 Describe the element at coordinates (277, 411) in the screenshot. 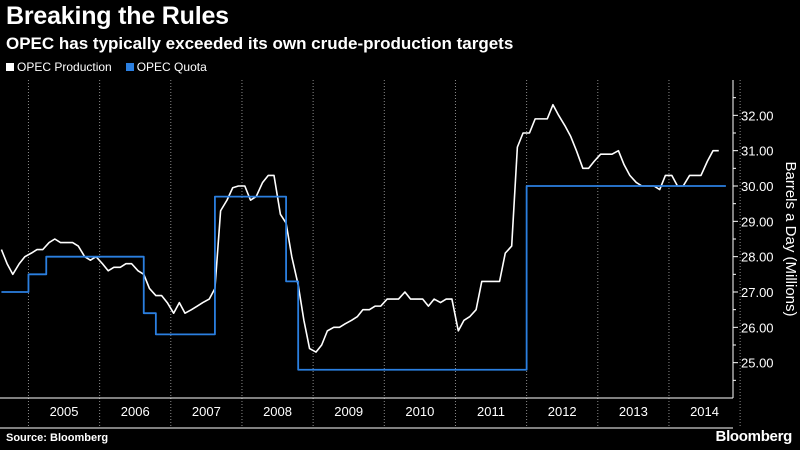

I see `x-tick-label: 2008` at that location.